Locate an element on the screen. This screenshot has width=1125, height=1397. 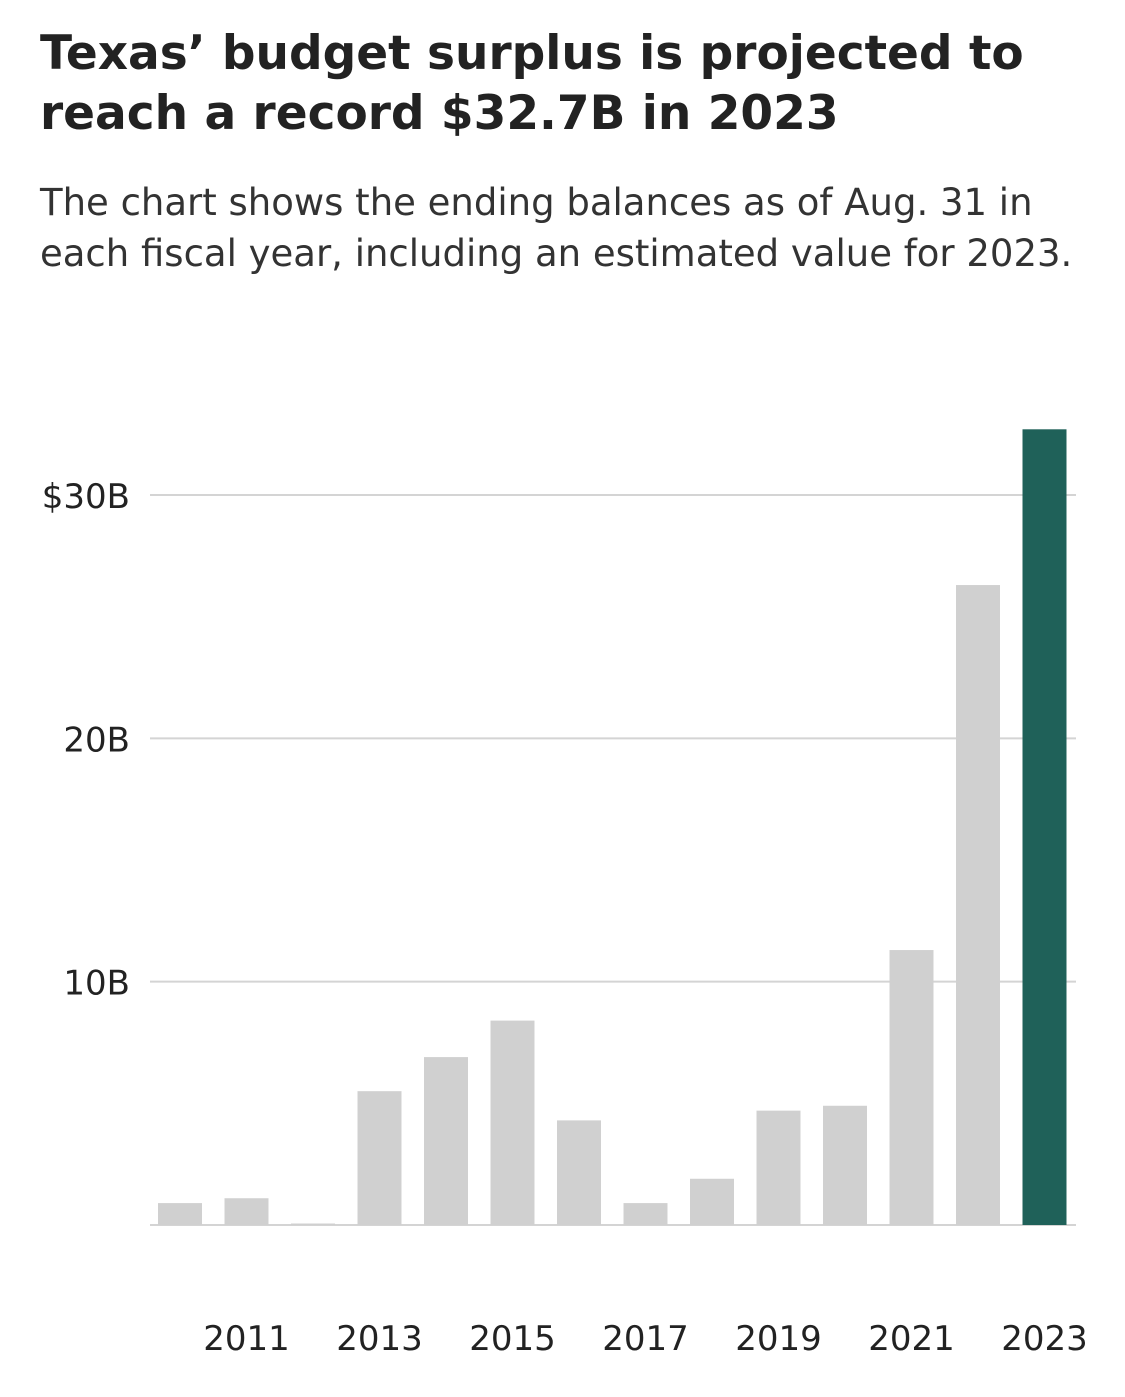
bar-2012 is located at coordinates (313, 1224).